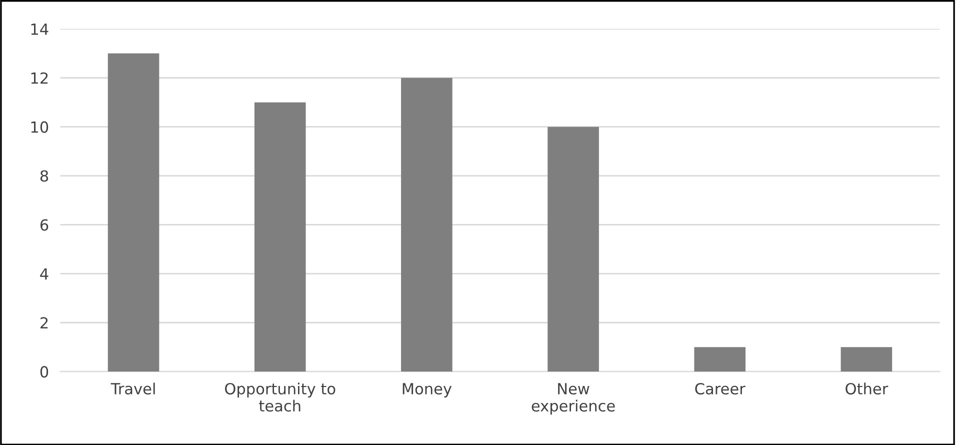 This screenshot has width=956, height=445. What do you see at coordinates (39, 127) in the screenshot?
I see `y-tick-label: 10` at bounding box center [39, 127].